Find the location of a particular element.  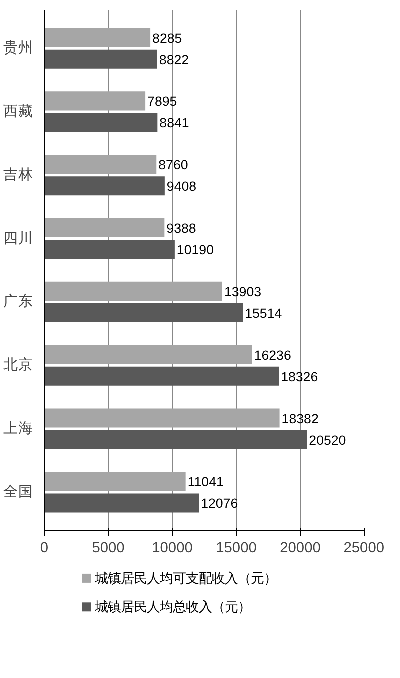

x-tick-label: 20000 is located at coordinates (300, 548).